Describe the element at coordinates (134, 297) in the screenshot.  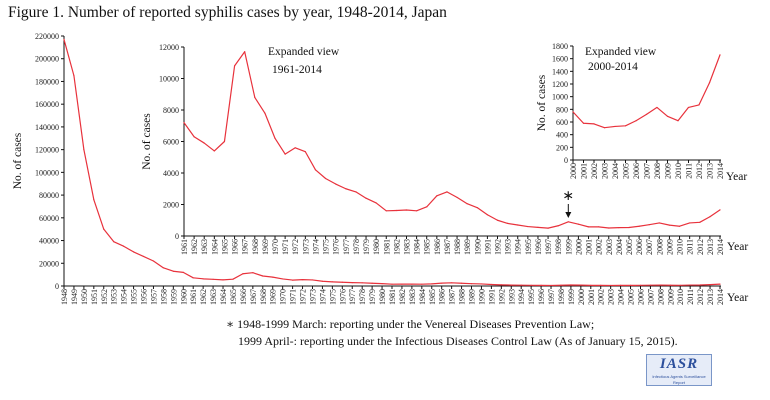
I see `main-x-tick-label: 1955` at that location.